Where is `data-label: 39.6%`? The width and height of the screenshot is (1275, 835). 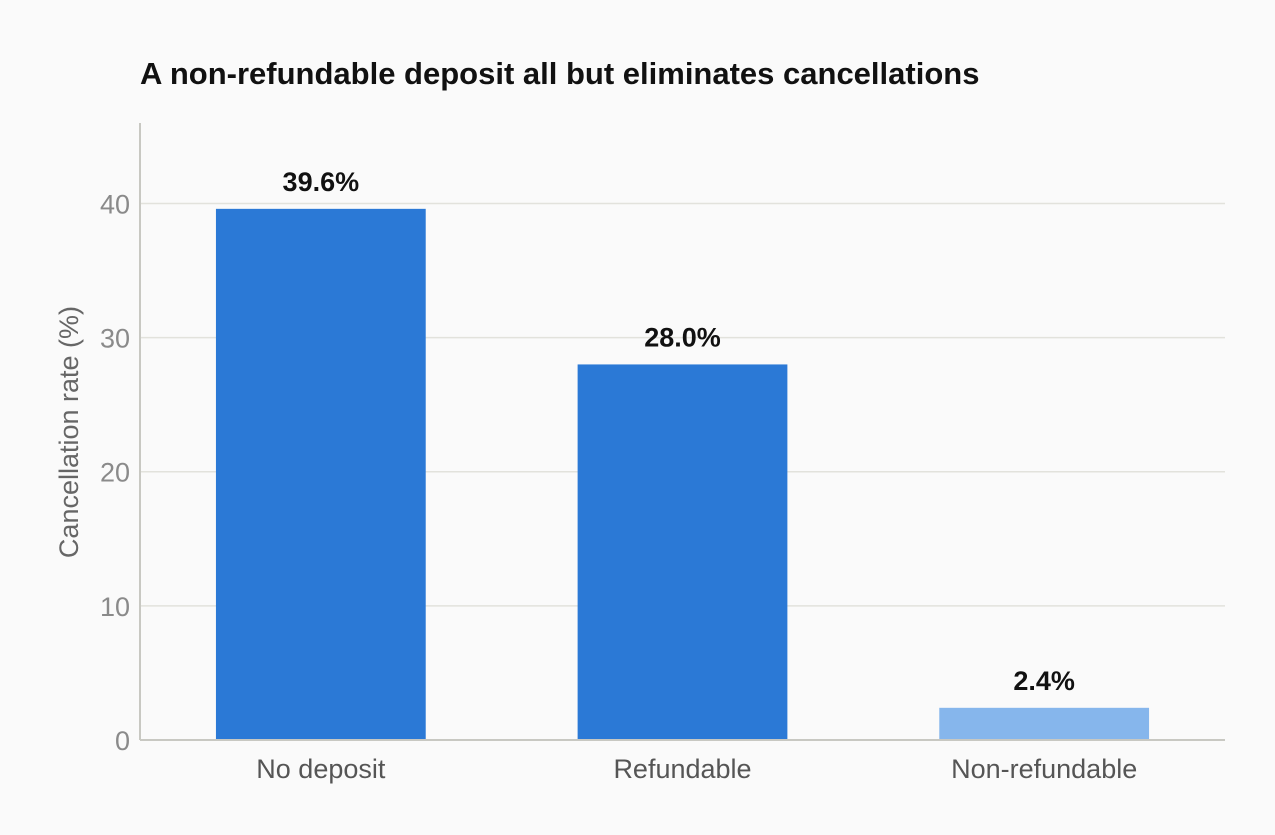 data-label: 39.6% is located at coordinates (321, 182).